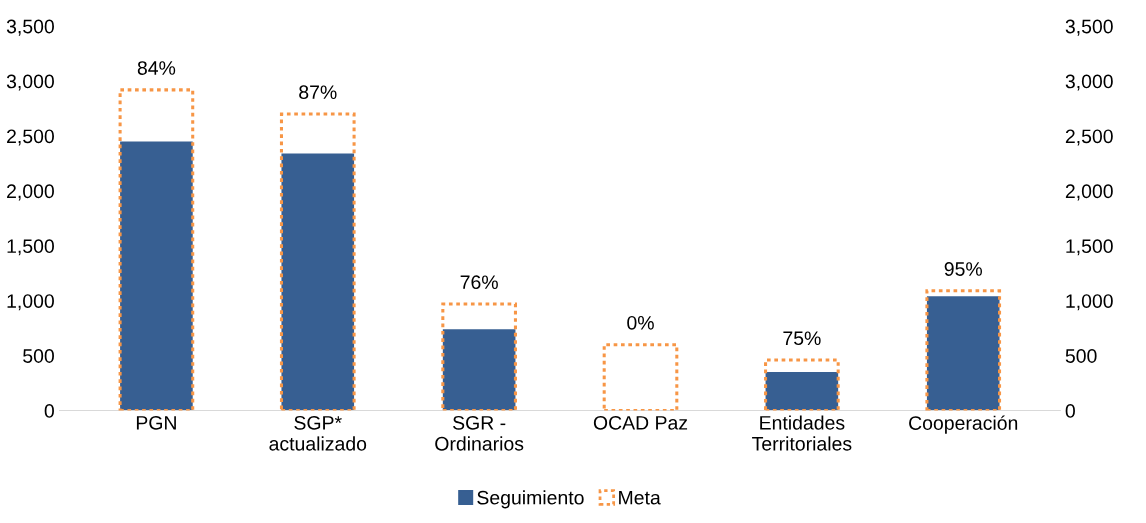  Describe the element at coordinates (640, 497) in the screenshot. I see `legend-label: Meta` at that location.